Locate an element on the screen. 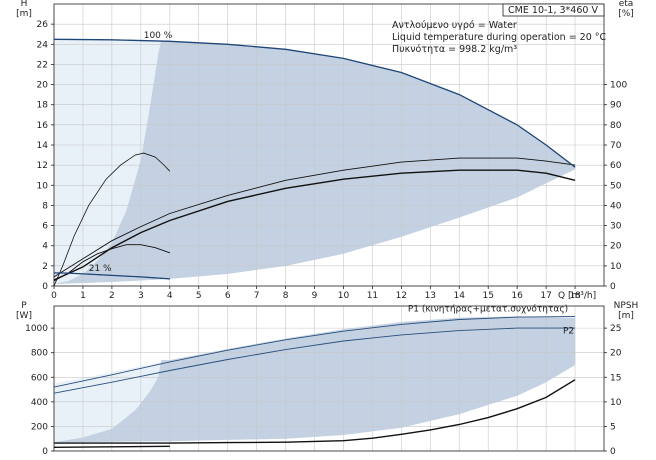 The width and height of the screenshot is (656, 460). series-label: P2 is located at coordinates (568, 332).